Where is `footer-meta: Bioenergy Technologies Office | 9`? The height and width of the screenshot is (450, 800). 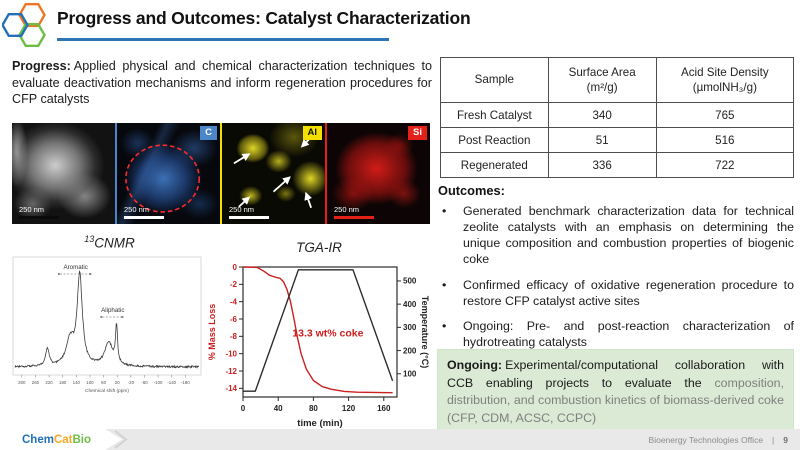
footer-meta: Bioenergy Technologies Office | 9 is located at coordinates (718, 439).